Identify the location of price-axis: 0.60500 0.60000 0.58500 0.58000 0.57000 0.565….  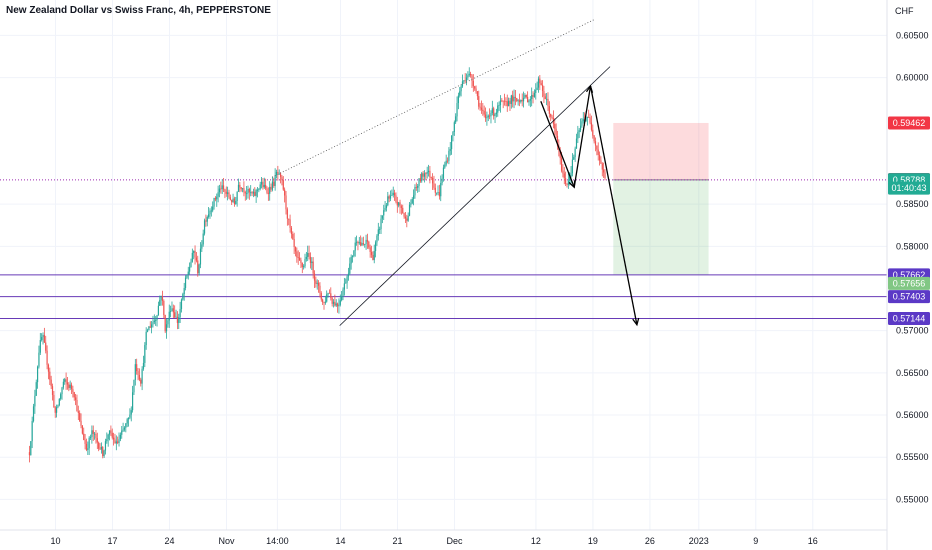
(912, 267).